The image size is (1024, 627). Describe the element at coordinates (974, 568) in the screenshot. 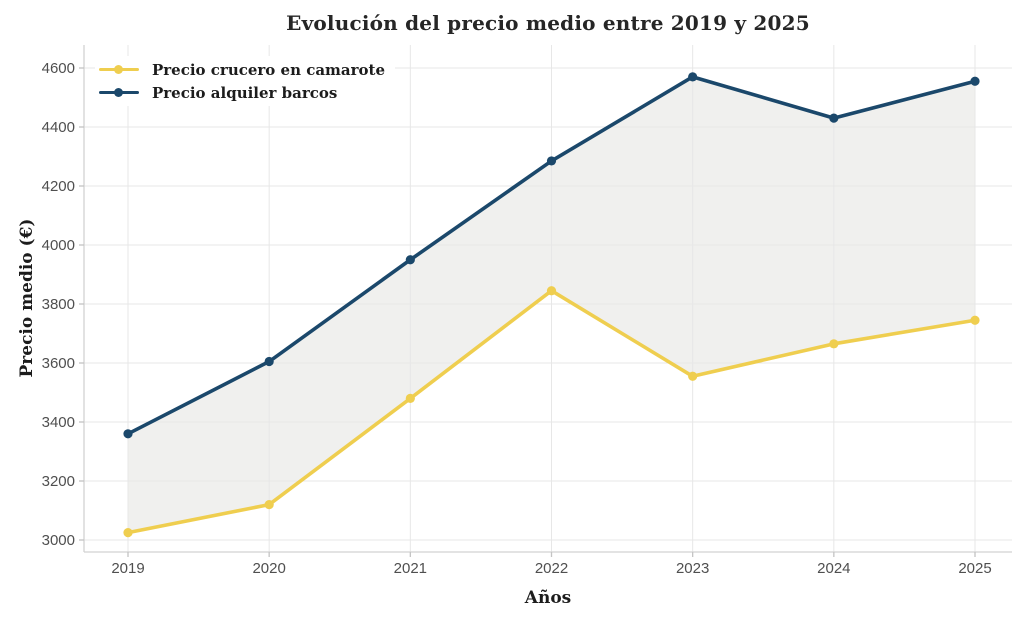

I see `x-tick-label: 2025` at that location.